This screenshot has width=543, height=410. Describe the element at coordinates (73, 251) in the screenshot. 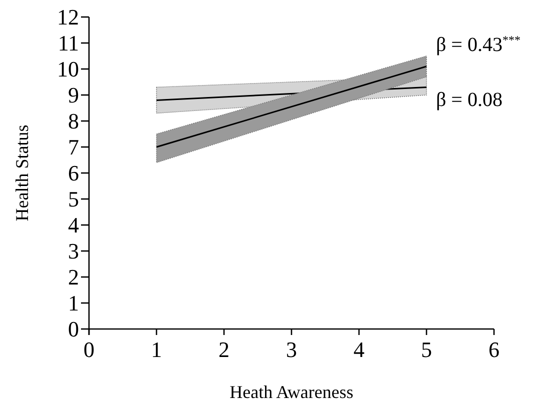

I see `y-tick-label: 3` at that location.